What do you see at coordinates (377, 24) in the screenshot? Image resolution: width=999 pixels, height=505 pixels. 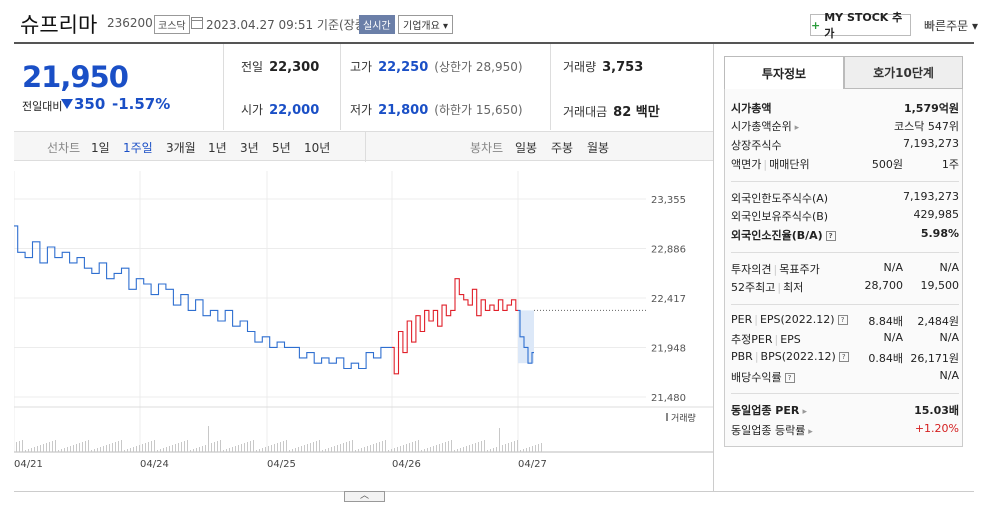 I see `realtime-badge: 실시간` at bounding box center [377, 24].